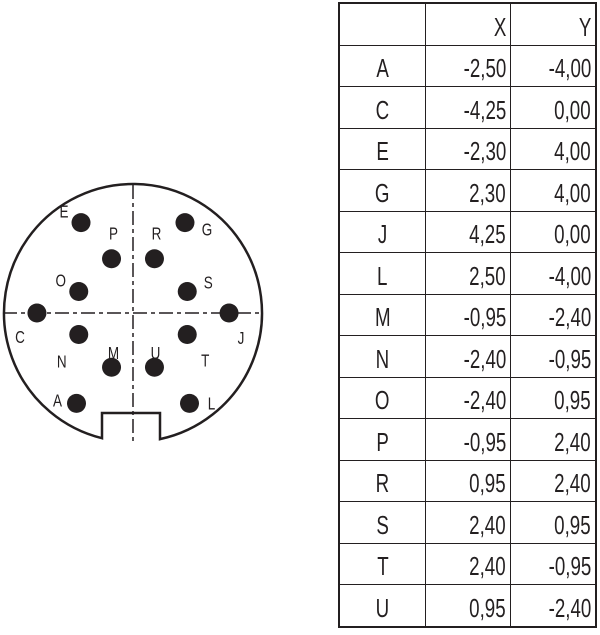 This screenshot has width=600, height=635. Describe the element at coordinates (61, 281) in the screenshot. I see `pin-label: O` at that location.